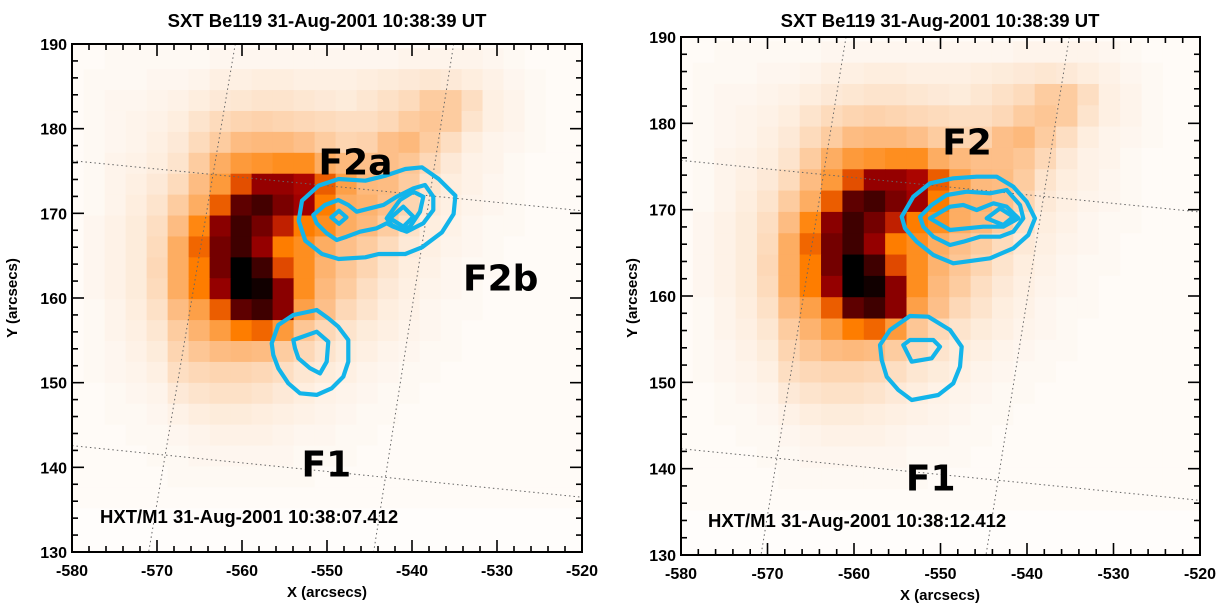 The height and width of the screenshot is (607, 1227). Describe the element at coordinates (940, 474) in the screenshot. I see `grid-line` at that location.